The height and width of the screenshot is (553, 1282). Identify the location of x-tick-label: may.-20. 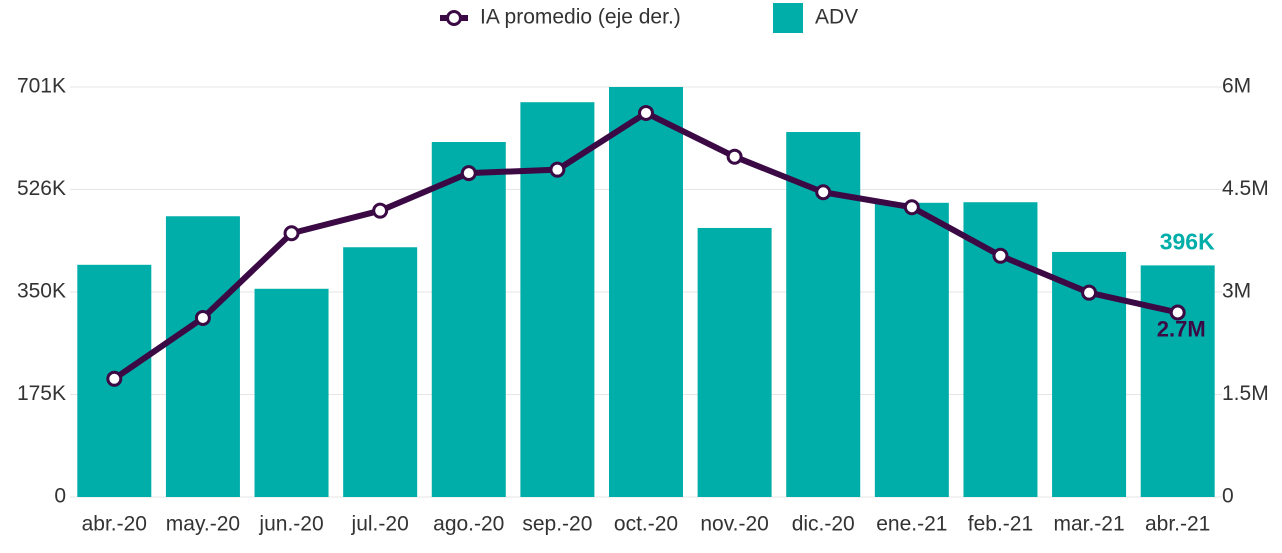
(203, 524).